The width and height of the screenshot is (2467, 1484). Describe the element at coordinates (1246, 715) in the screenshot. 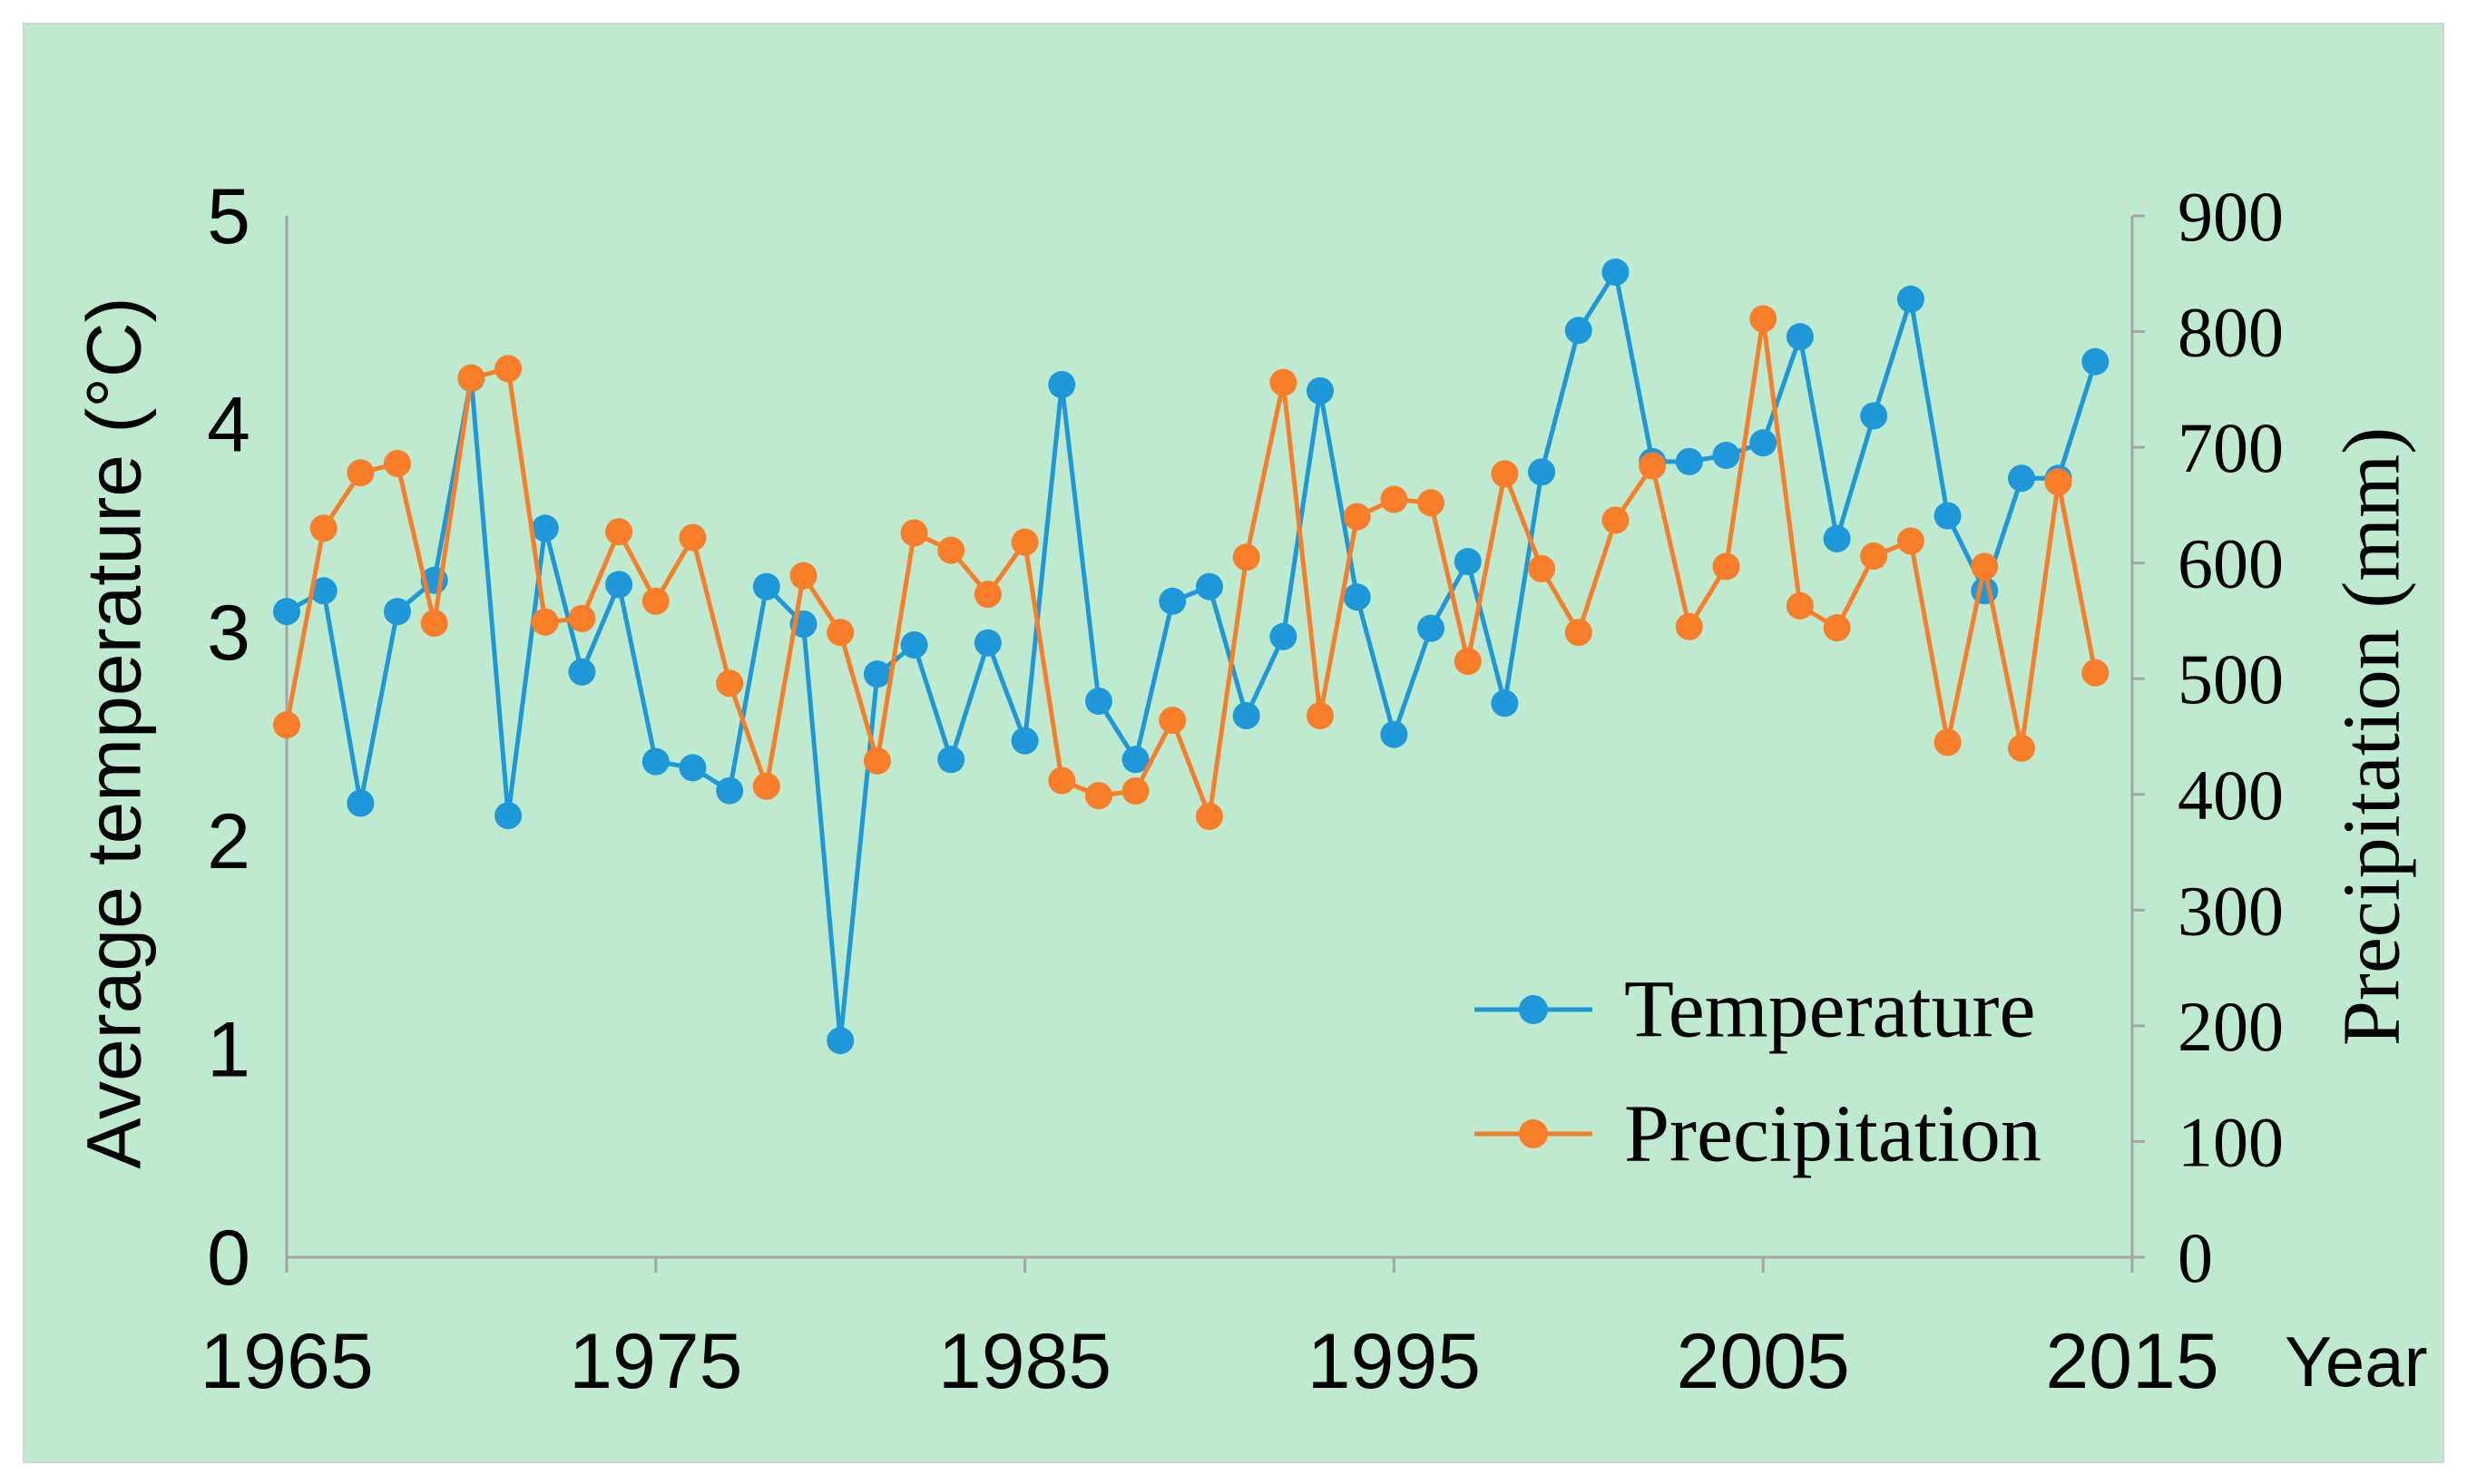

I see `temperature-point-1991` at that location.